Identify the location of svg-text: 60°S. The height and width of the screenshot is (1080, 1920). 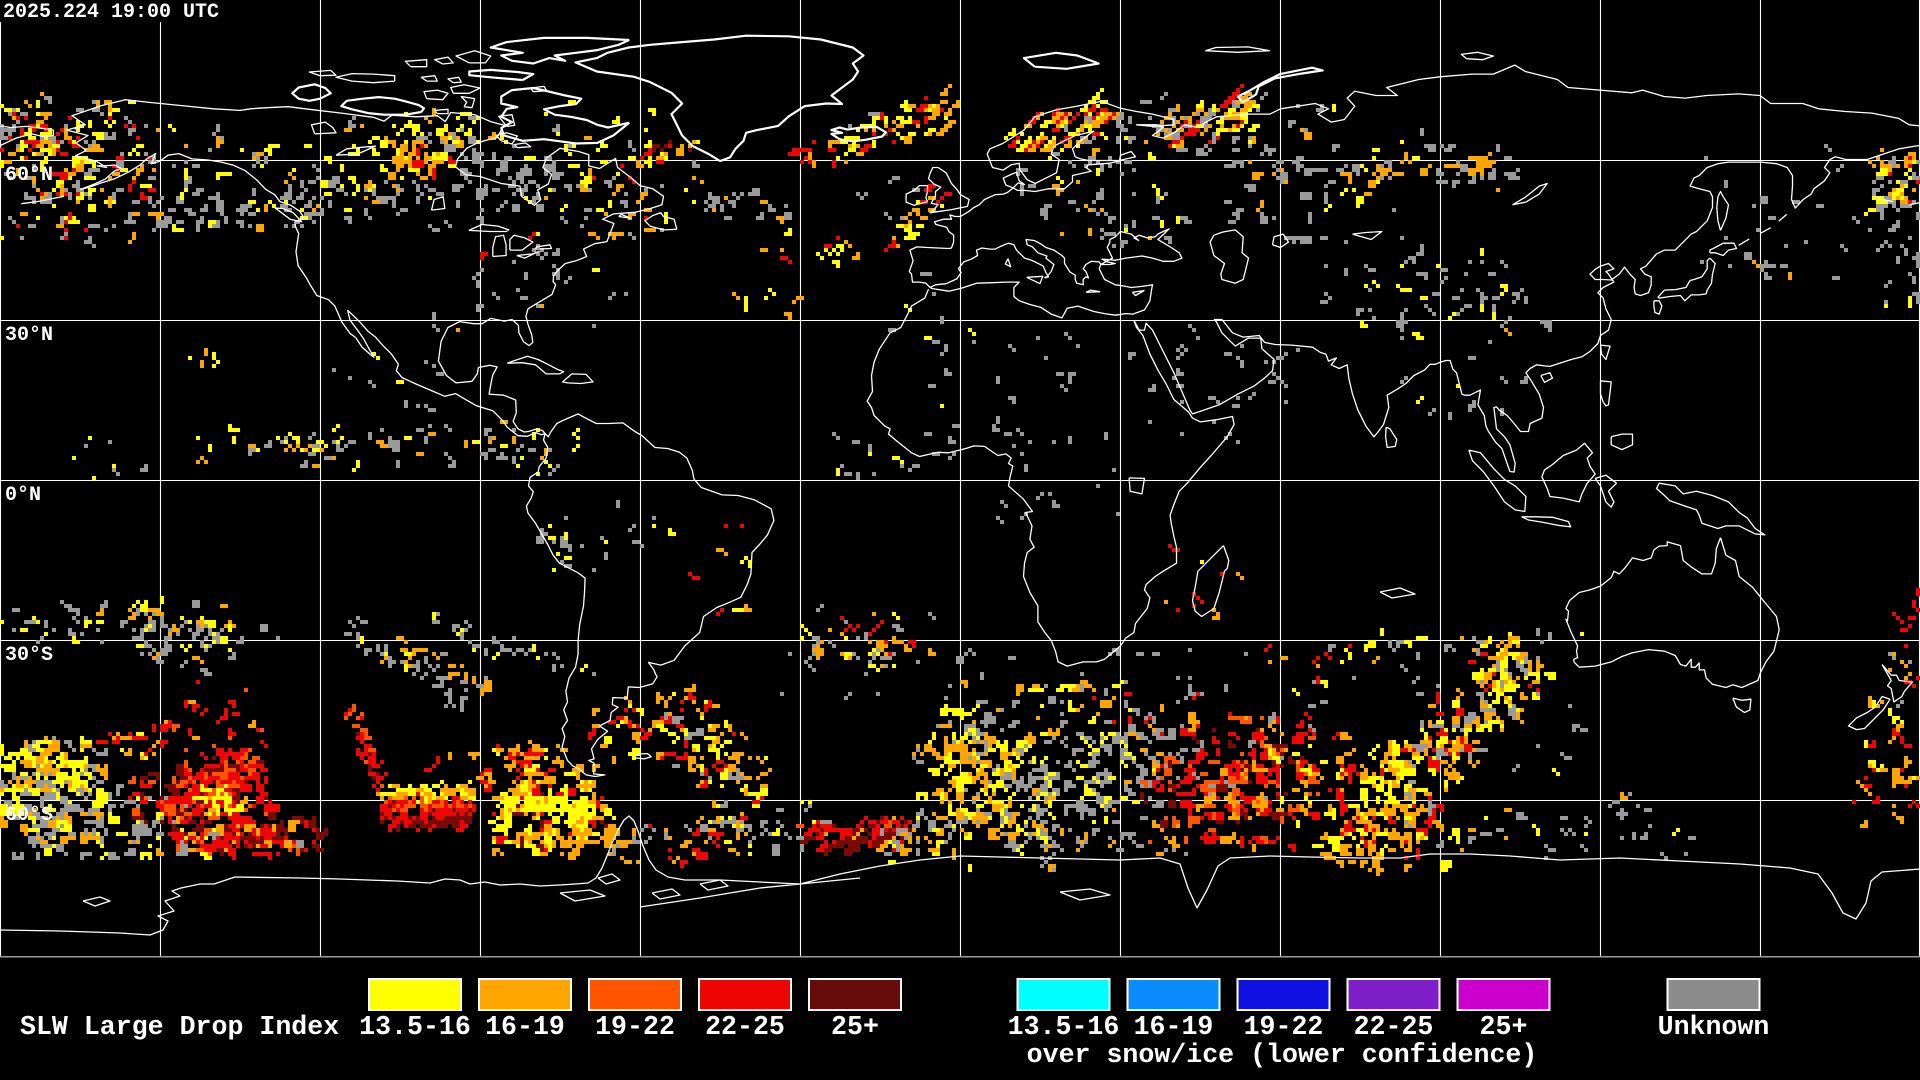
(29, 815).